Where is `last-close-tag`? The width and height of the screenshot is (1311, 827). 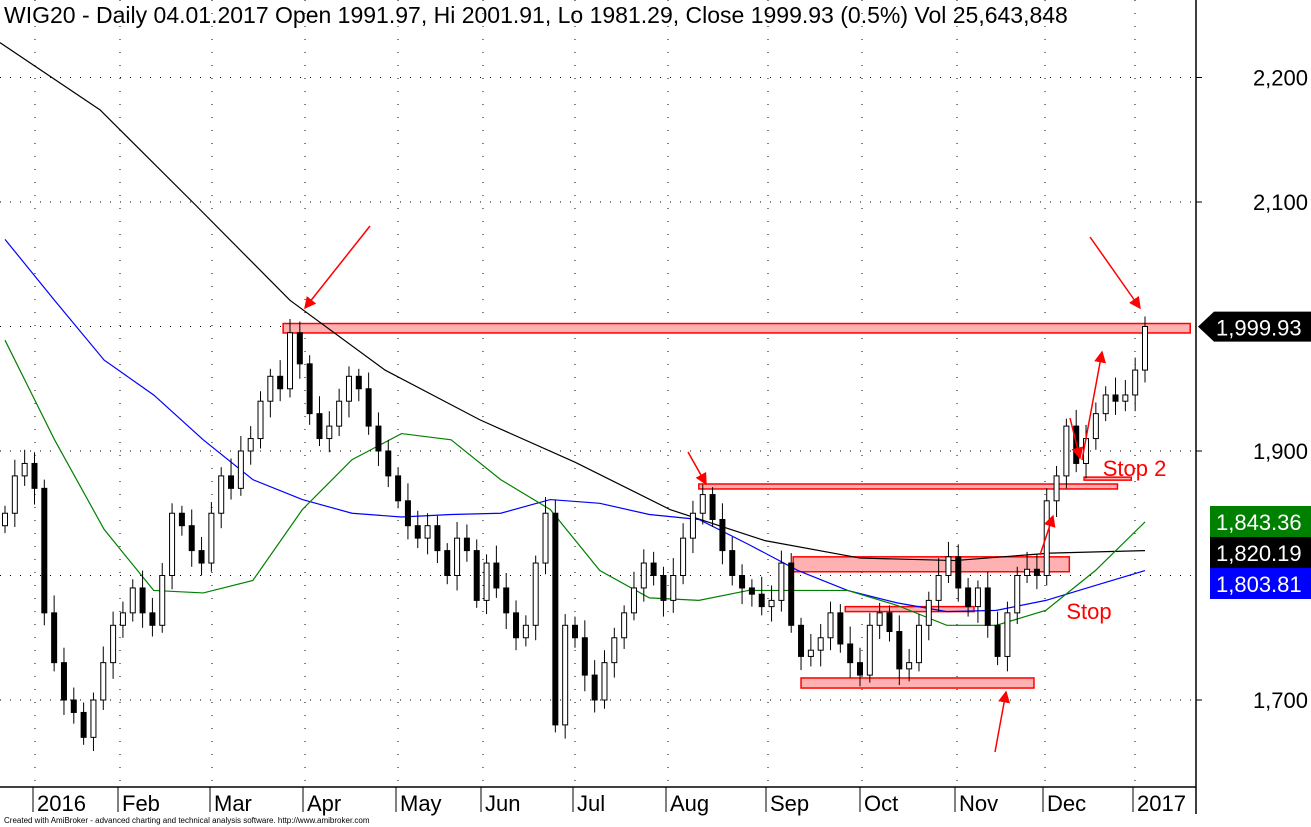 last-close-tag is located at coordinates (1254, 326).